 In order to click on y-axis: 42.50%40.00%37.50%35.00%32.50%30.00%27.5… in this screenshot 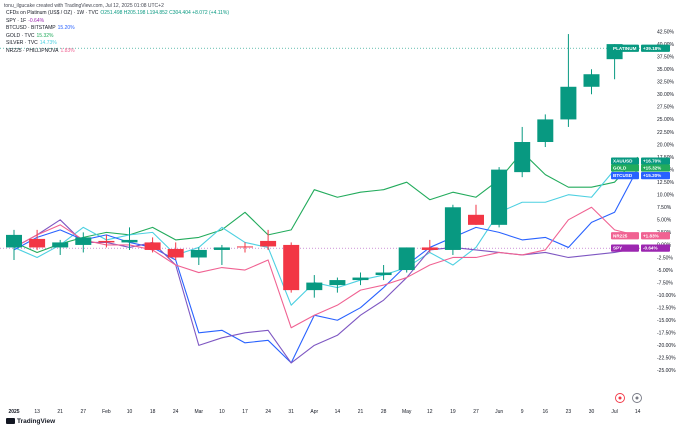, I will do `click(666, 201)`.